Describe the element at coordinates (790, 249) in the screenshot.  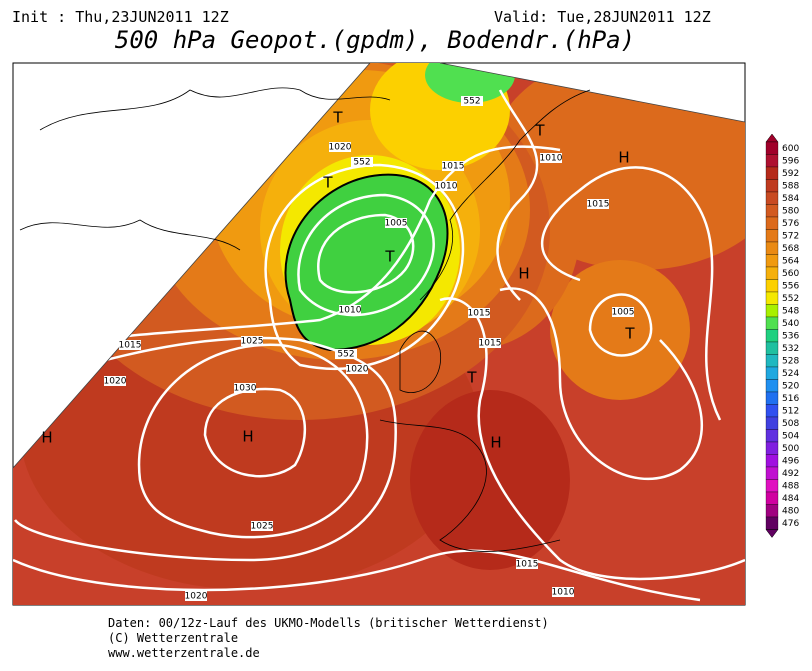
I see `colorbar-label: 568` at that location.